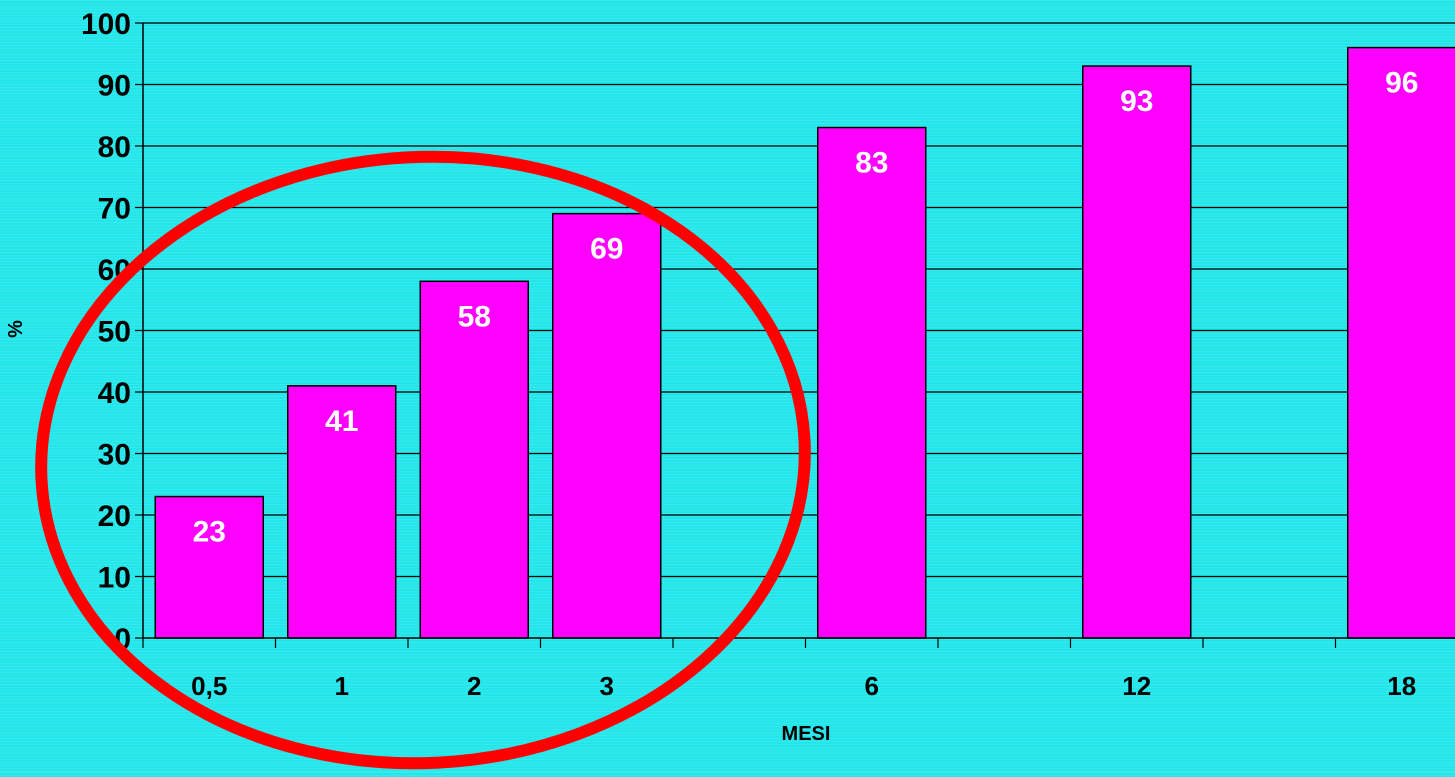  Describe the element at coordinates (474, 686) in the screenshot. I see `x-tick-label: 2` at that location.